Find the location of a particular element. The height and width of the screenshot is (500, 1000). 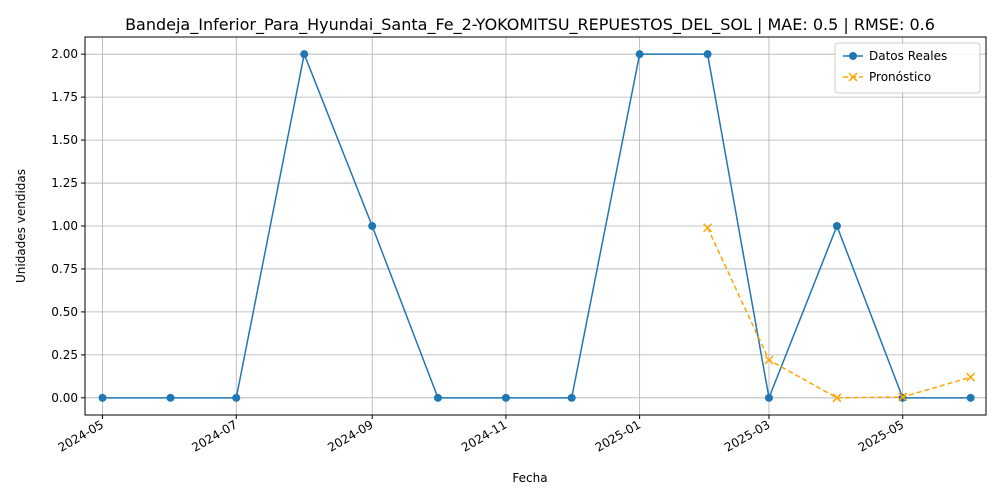

x-tick-label: 2025-05 is located at coordinates (881, 435).